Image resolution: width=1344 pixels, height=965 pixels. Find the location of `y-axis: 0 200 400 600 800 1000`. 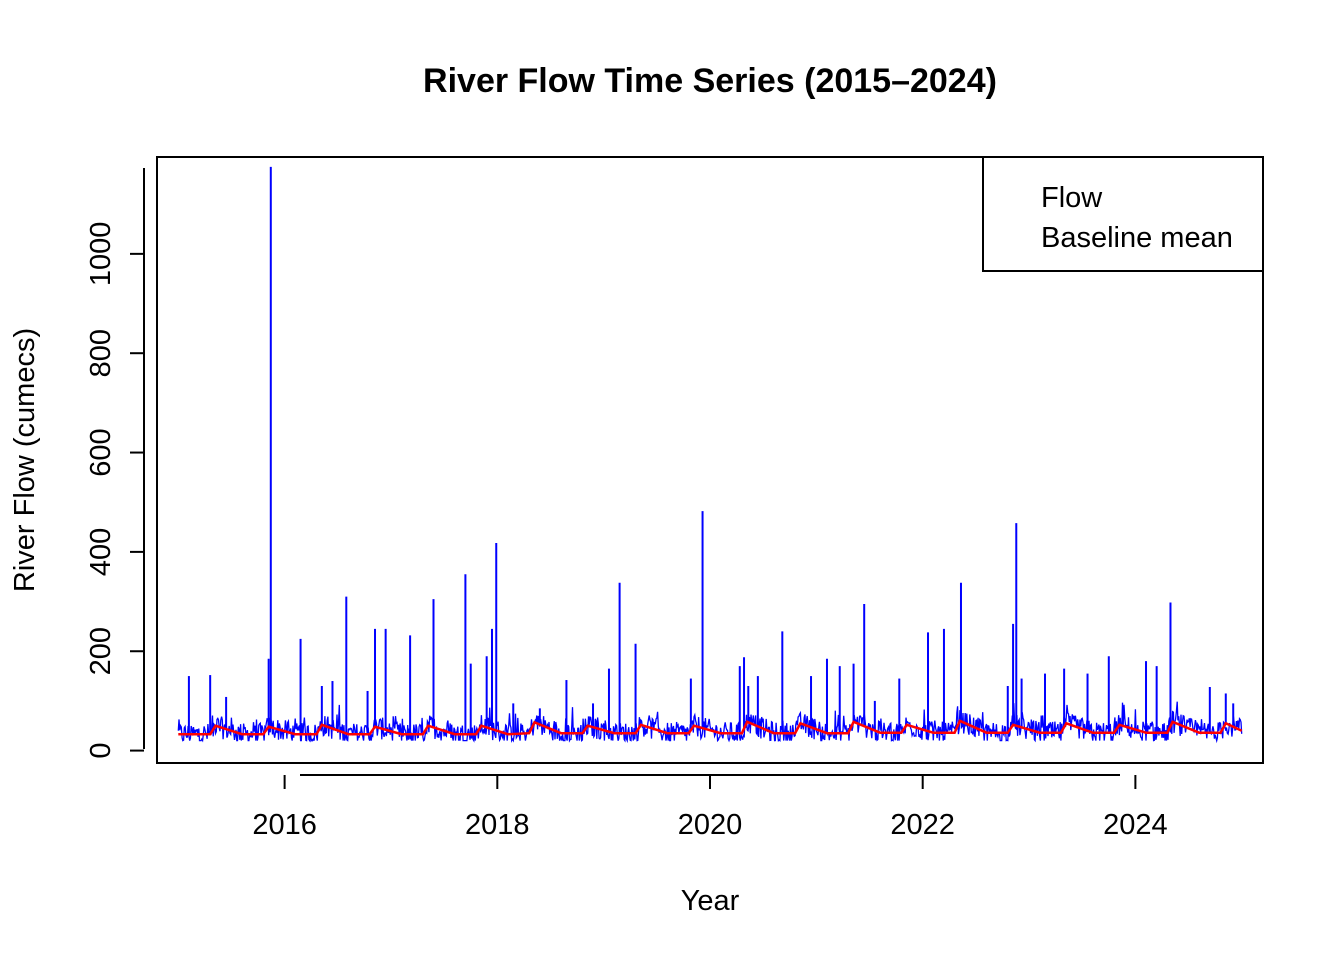

y-axis: 0 200 400 600 800 1000 is located at coordinates (115, 463).